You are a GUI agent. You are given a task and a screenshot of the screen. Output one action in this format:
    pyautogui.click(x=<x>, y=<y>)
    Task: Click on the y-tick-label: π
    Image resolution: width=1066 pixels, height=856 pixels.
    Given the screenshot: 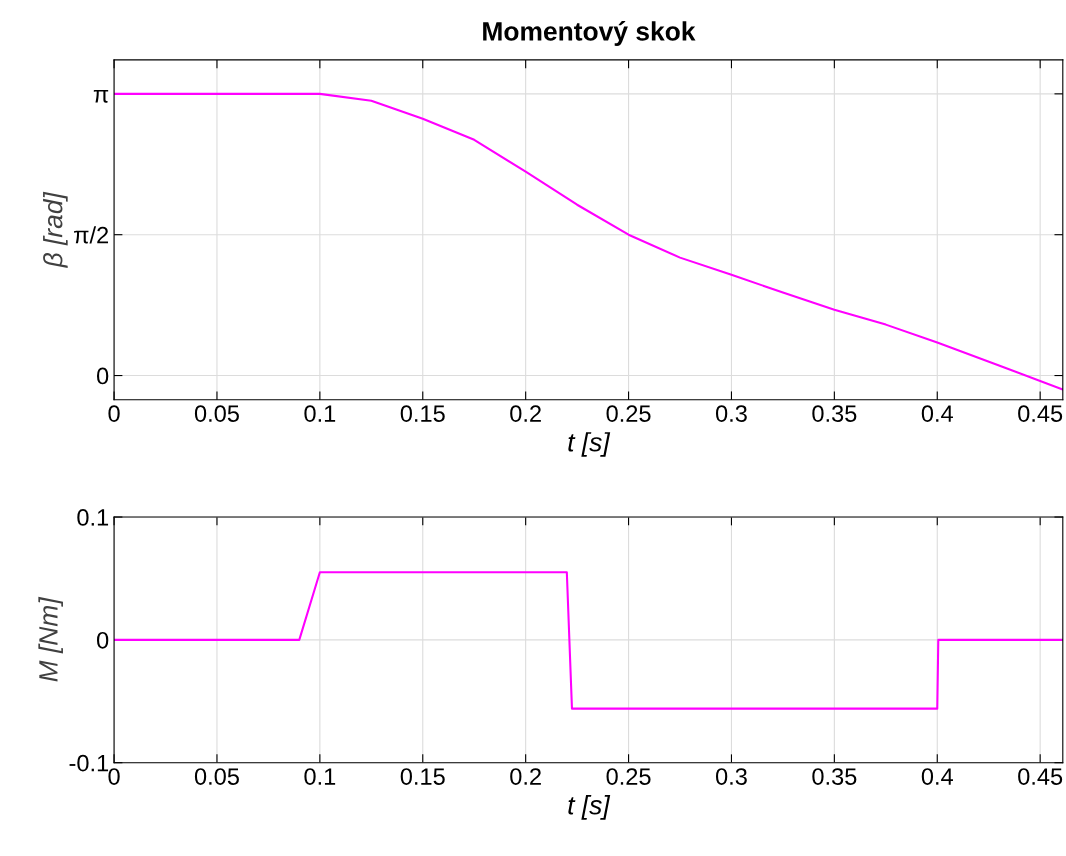 What is the action you would take?
    pyautogui.click(x=101, y=96)
    